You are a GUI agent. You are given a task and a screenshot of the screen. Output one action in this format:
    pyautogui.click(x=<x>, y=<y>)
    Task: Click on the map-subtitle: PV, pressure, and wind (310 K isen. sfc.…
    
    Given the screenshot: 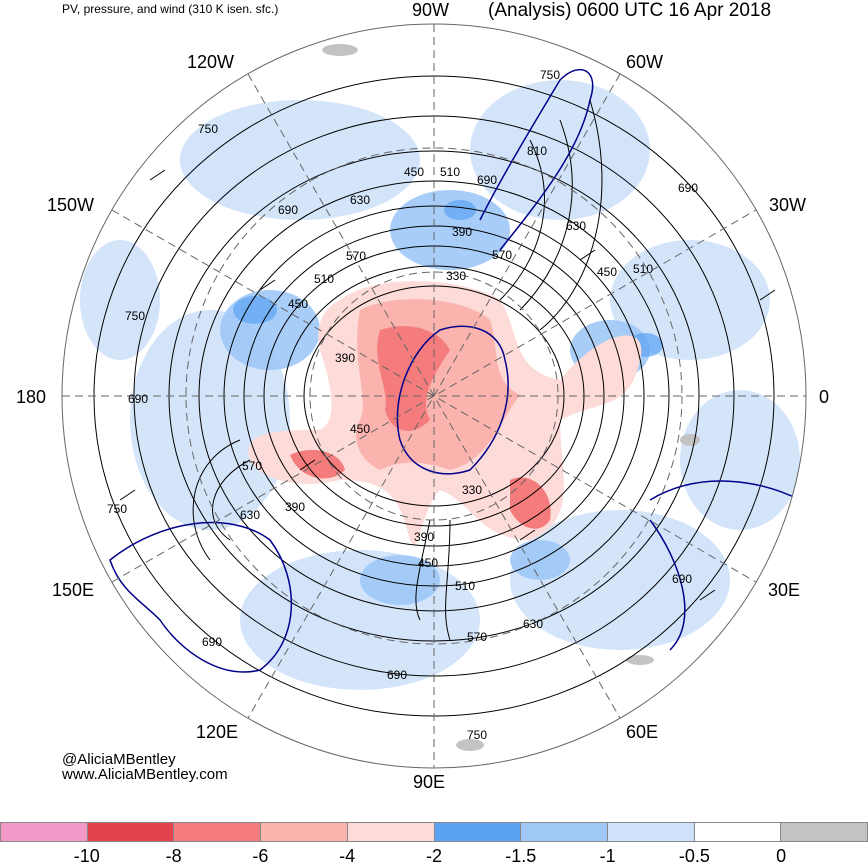 What is the action you would take?
    pyautogui.click(x=170, y=9)
    